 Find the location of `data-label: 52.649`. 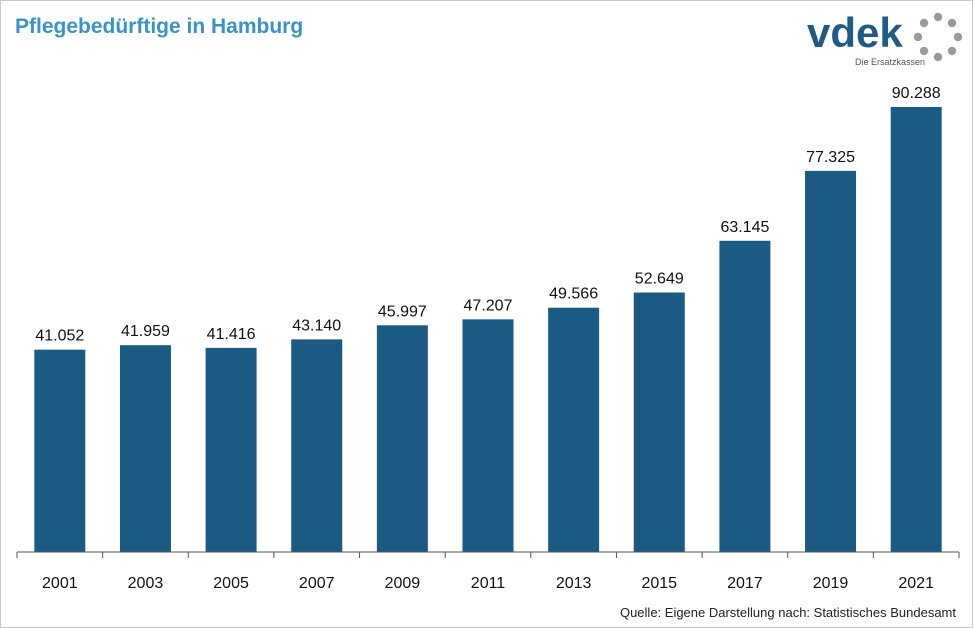

data-label: 52.649 is located at coordinates (659, 279).